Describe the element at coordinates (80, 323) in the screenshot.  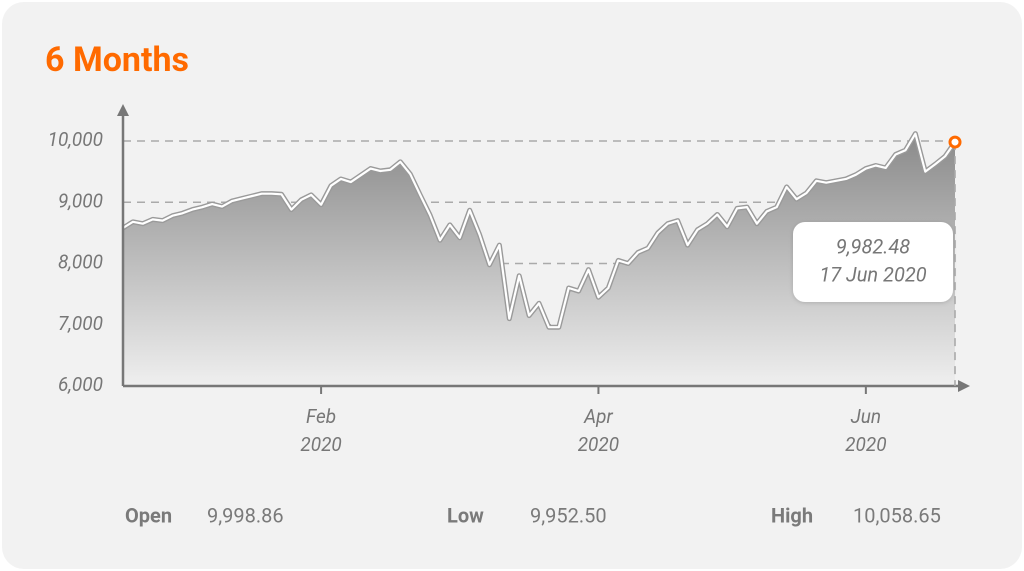
I see `y-tick-label: 7,000` at that location.